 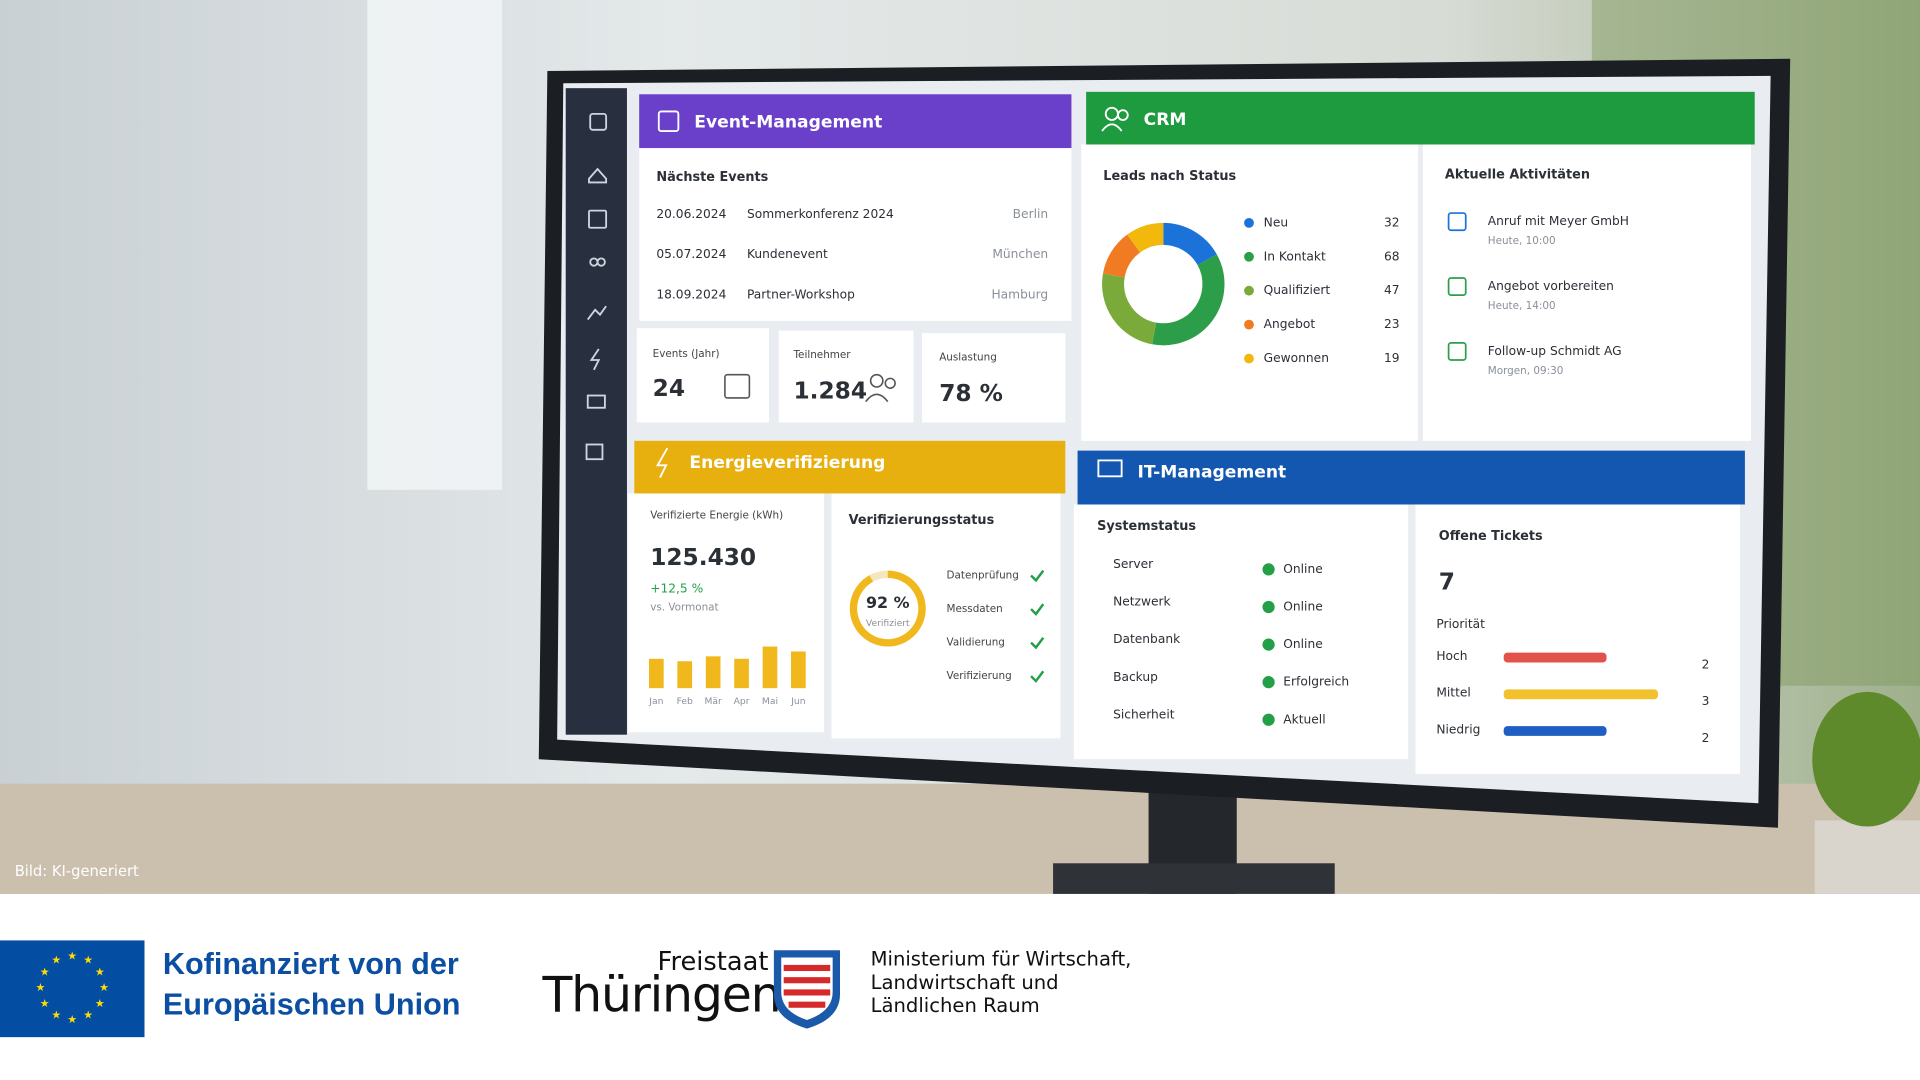 I want to click on event-date: 05.07.2024, so click(x=691, y=254).